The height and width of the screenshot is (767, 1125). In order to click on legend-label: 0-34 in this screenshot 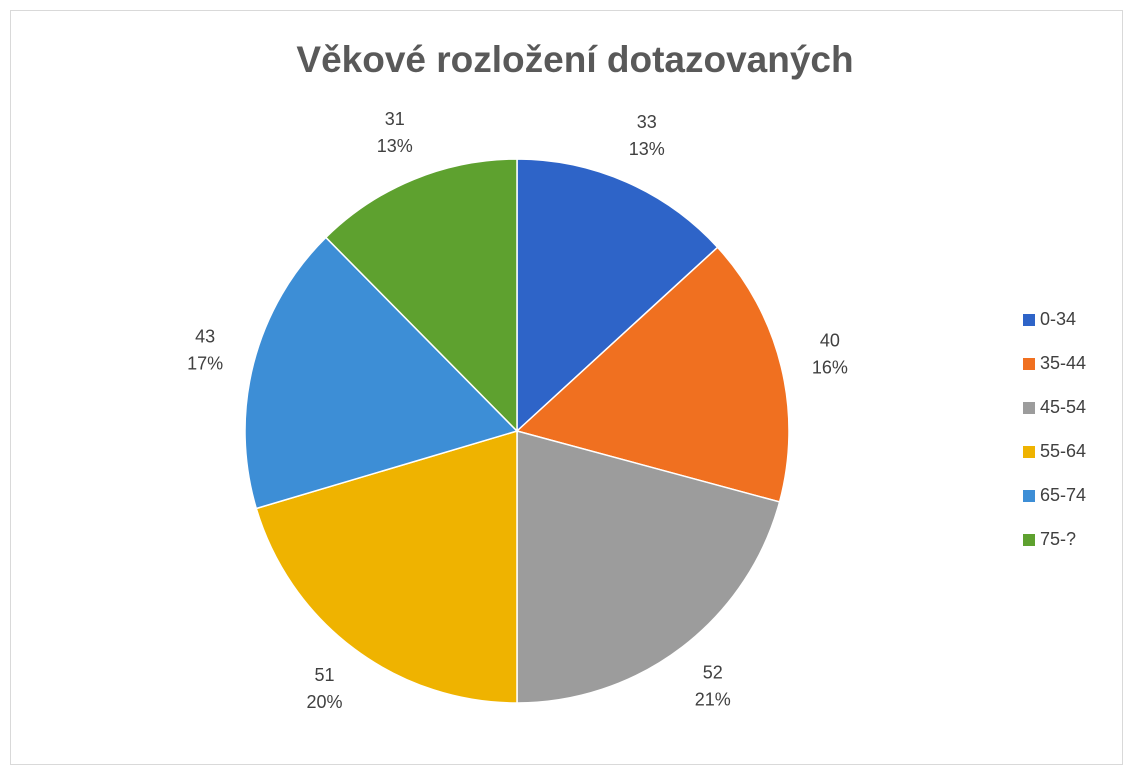, I will do `click(1058, 319)`.